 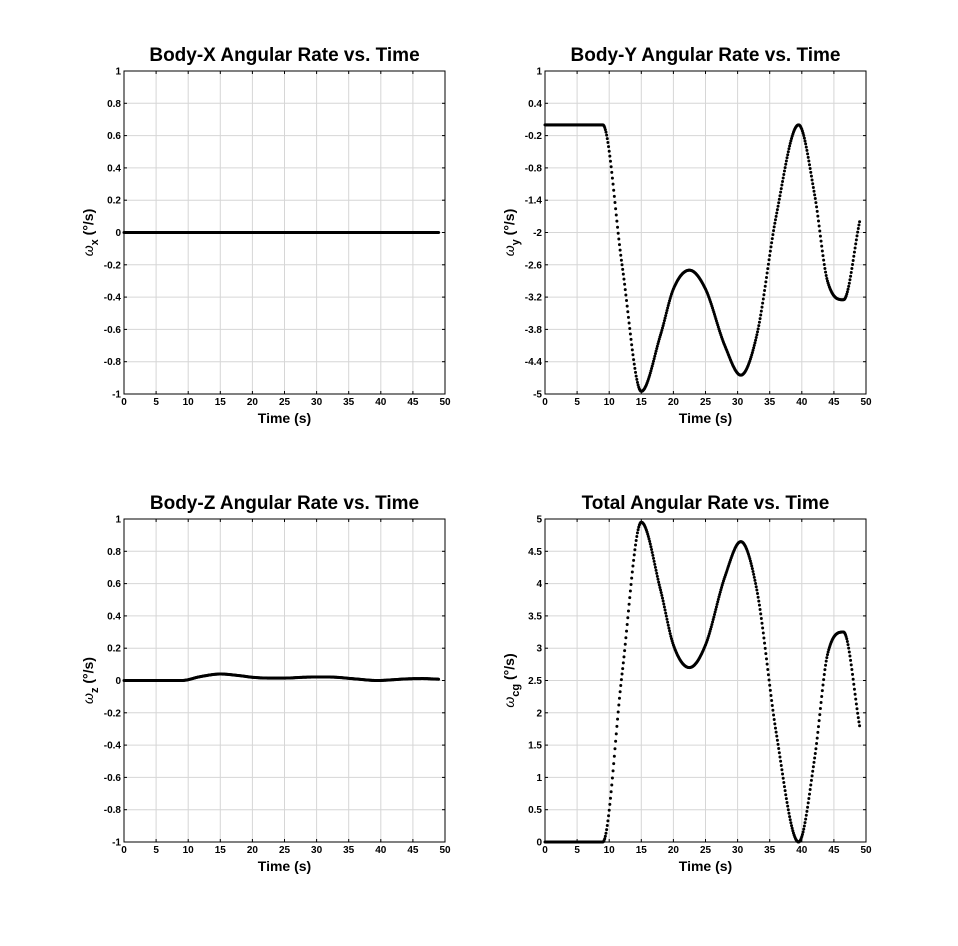 What do you see at coordinates (114, 616) in the screenshot?
I see `y-tick-label: 0.4` at bounding box center [114, 616].